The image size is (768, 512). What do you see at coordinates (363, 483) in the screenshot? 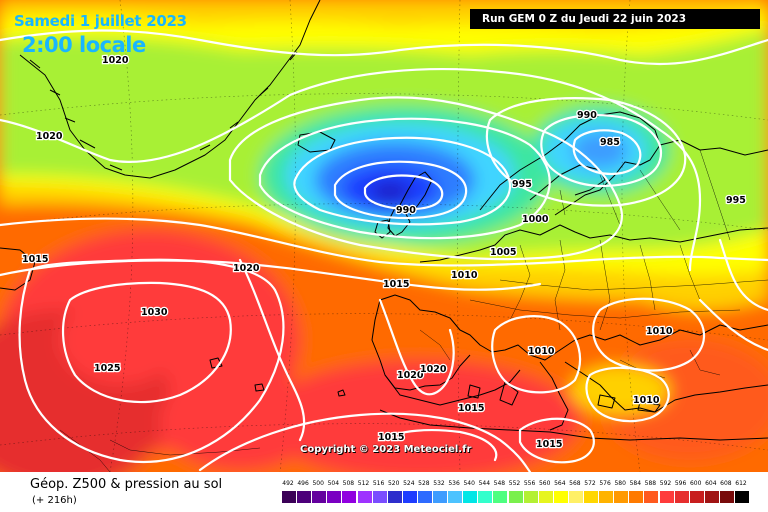
I see `scale-label: 512` at bounding box center [363, 483].